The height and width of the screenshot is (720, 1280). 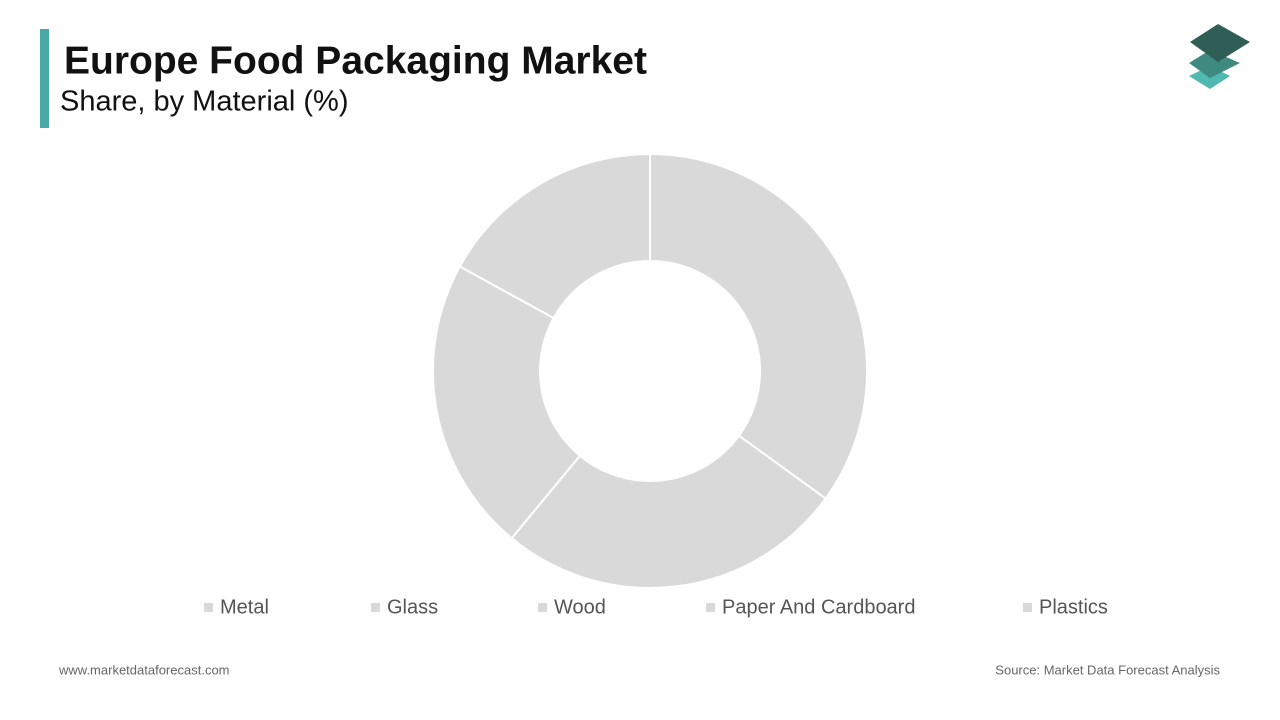 I want to click on chart-title: Europe Food Packaging Market, so click(x=355, y=60).